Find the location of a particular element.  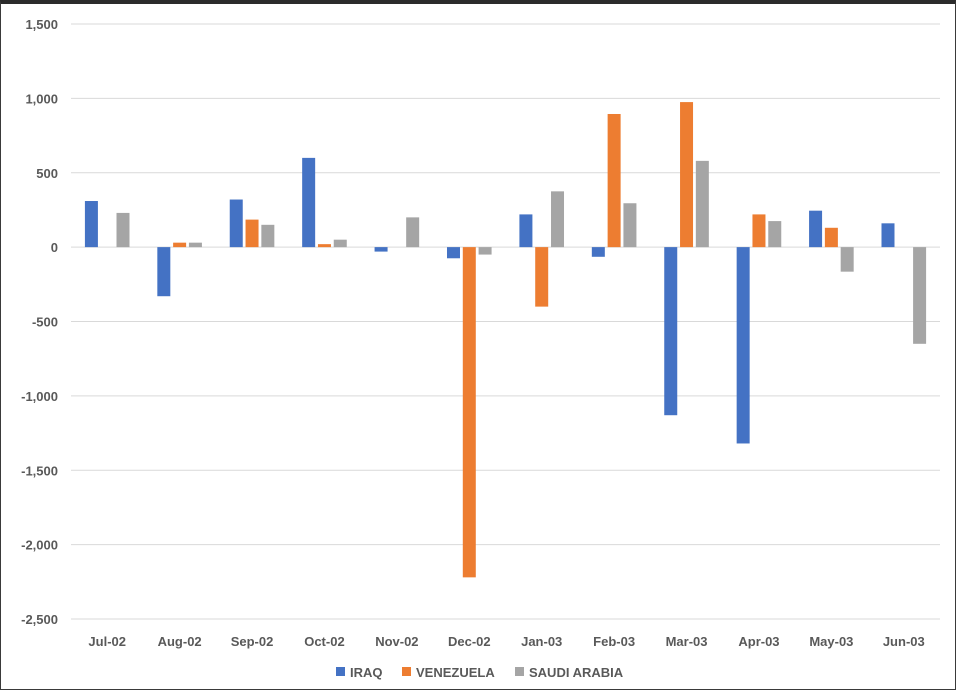

y-tick-label: -500 is located at coordinates (45, 322).